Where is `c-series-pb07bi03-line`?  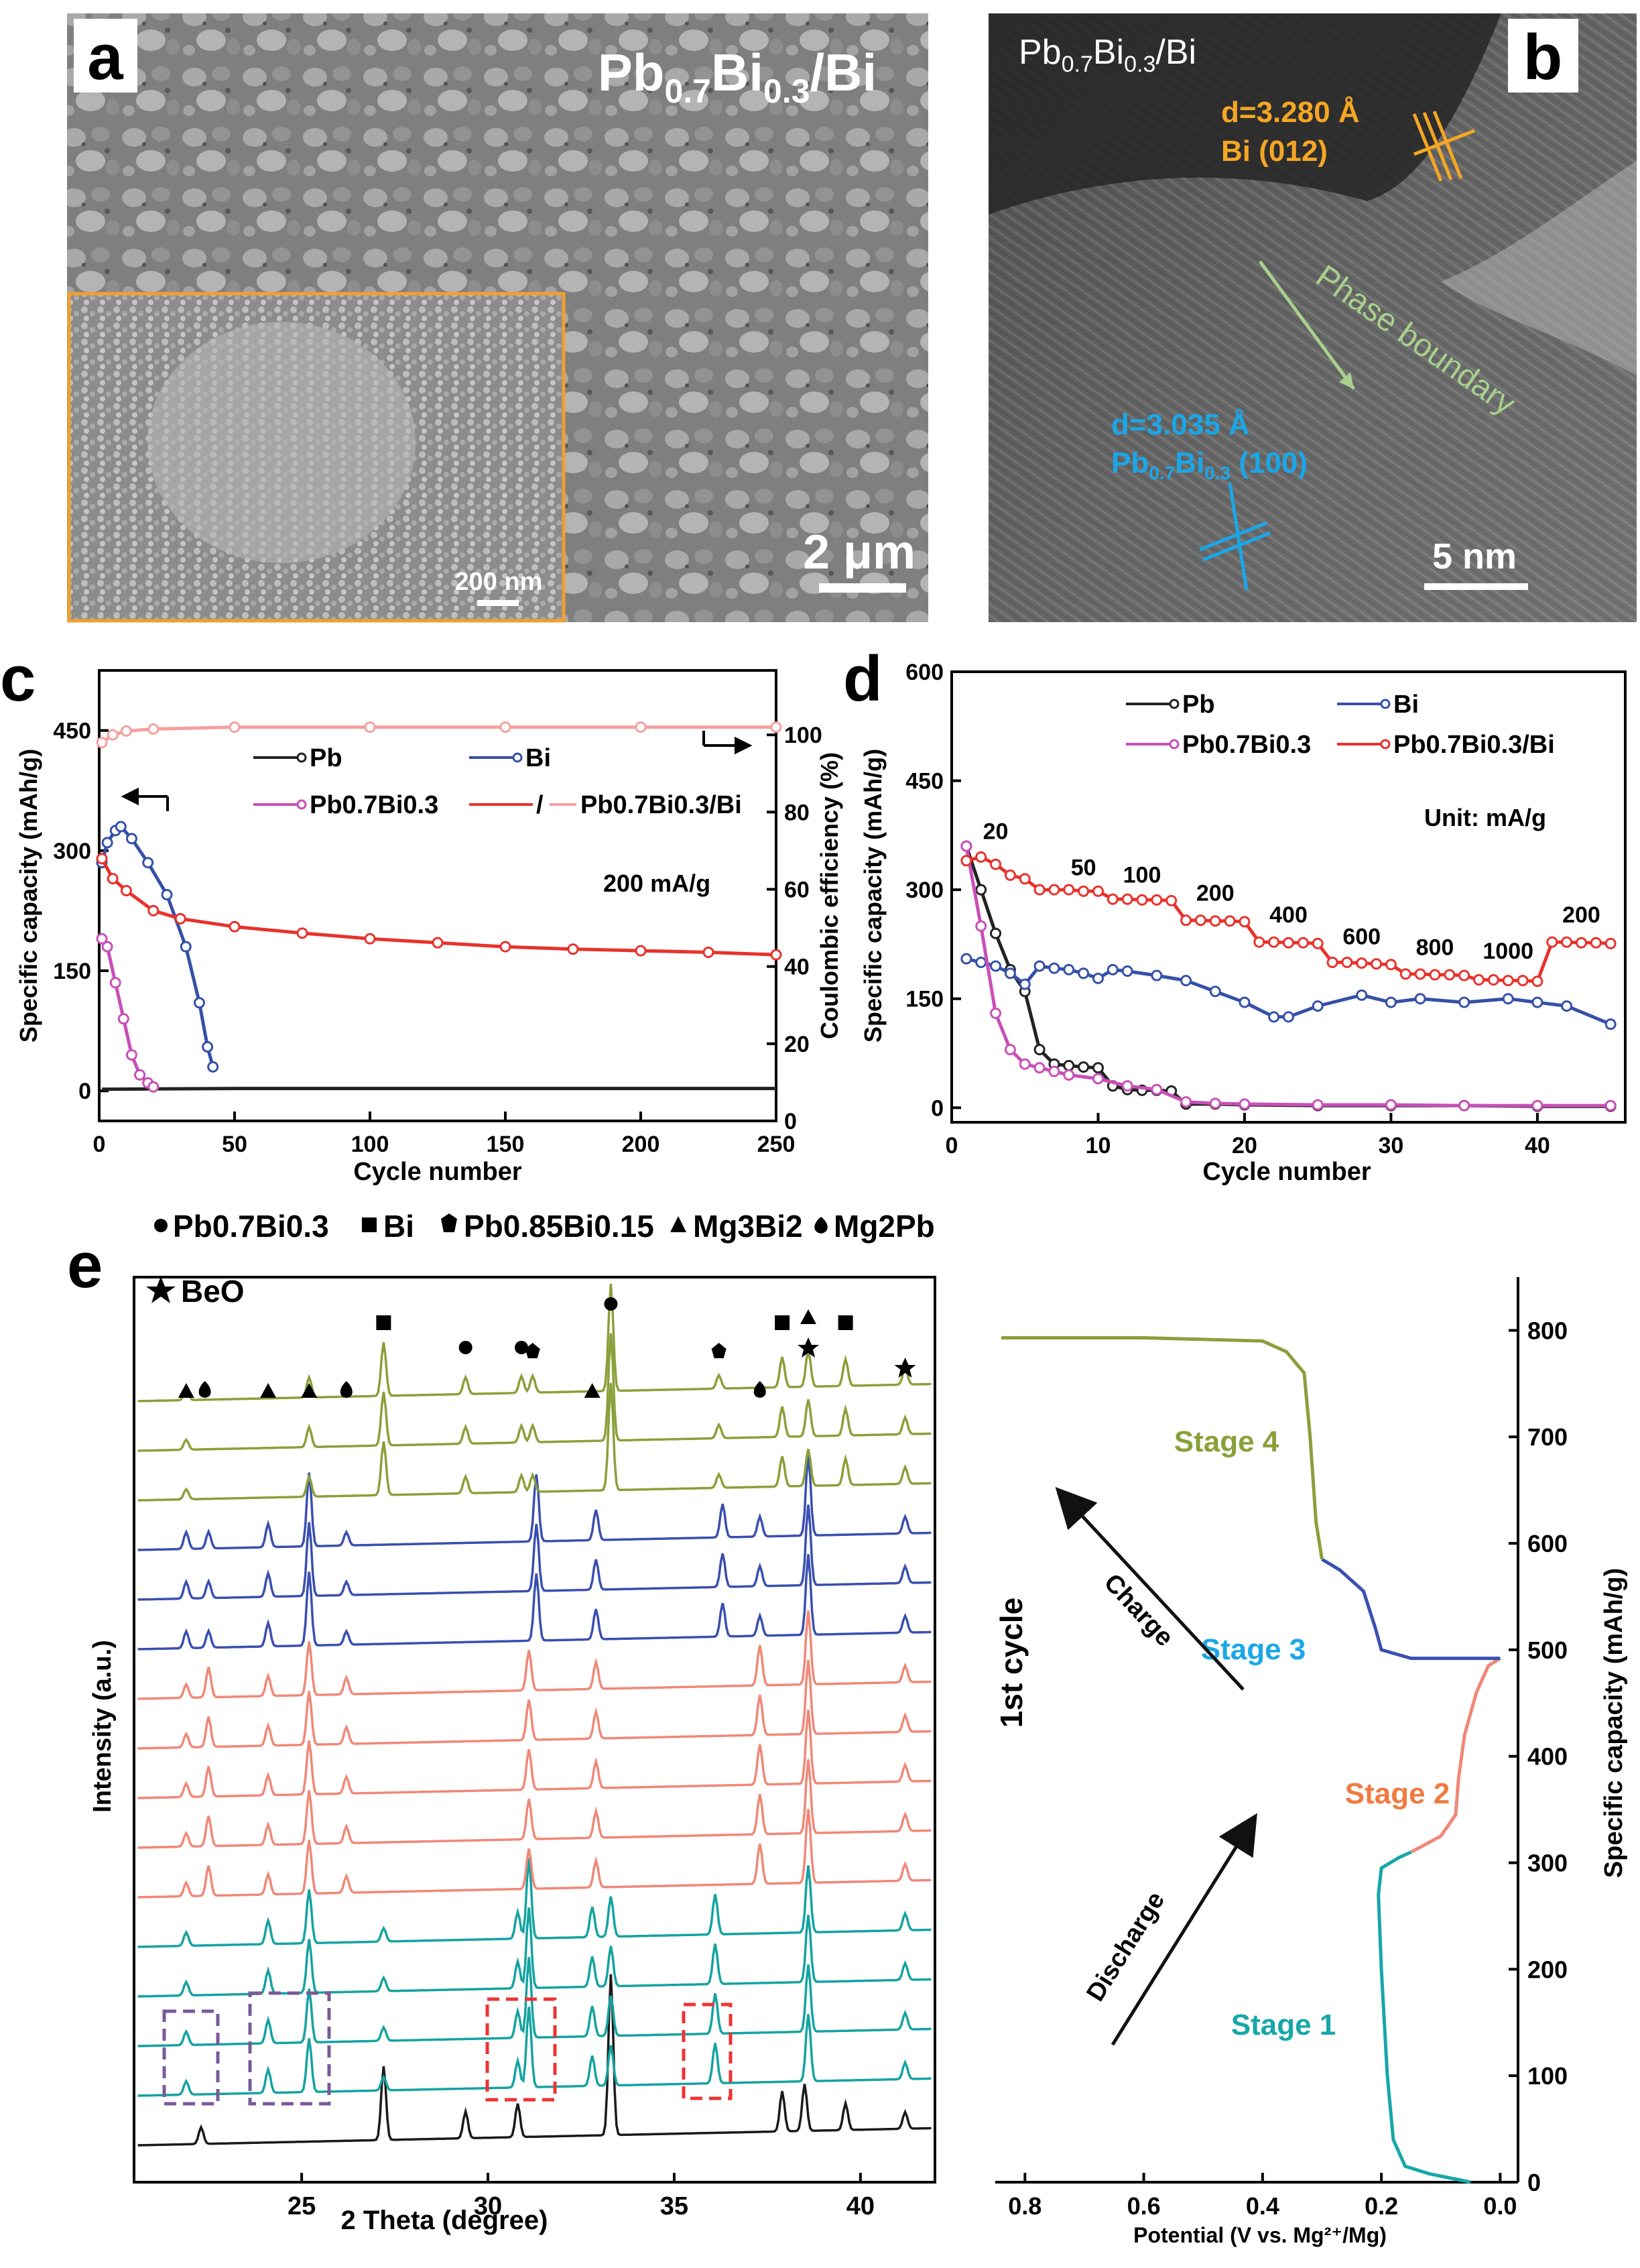 c-series-pb07bi03-line is located at coordinates (127, 1013).